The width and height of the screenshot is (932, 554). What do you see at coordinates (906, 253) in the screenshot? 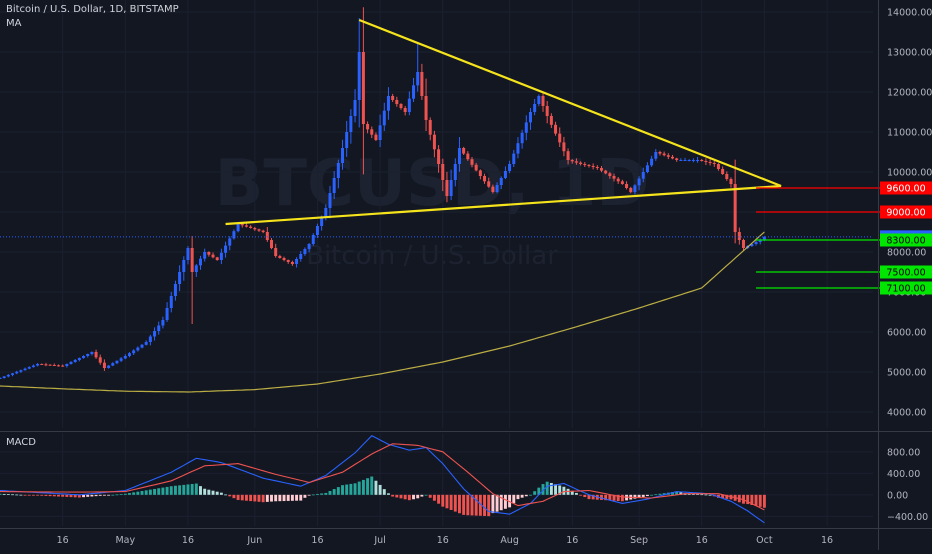
I see `price-axis-label: 8000.00` at bounding box center [906, 253].